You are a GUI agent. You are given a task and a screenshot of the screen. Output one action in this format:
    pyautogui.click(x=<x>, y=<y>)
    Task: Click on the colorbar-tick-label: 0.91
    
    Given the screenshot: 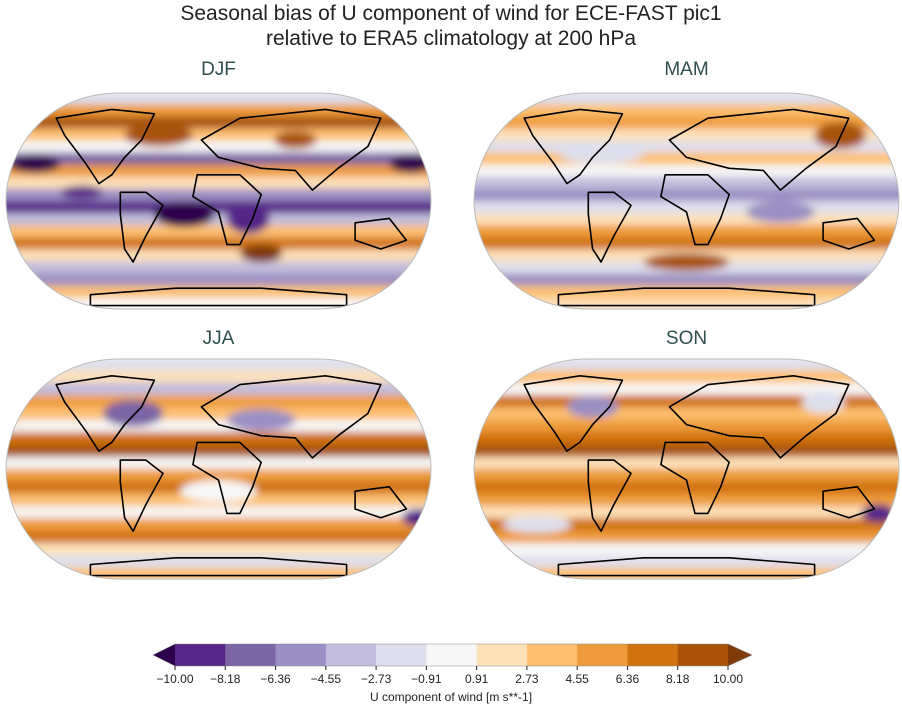 What is the action you would take?
    pyautogui.click(x=476, y=679)
    